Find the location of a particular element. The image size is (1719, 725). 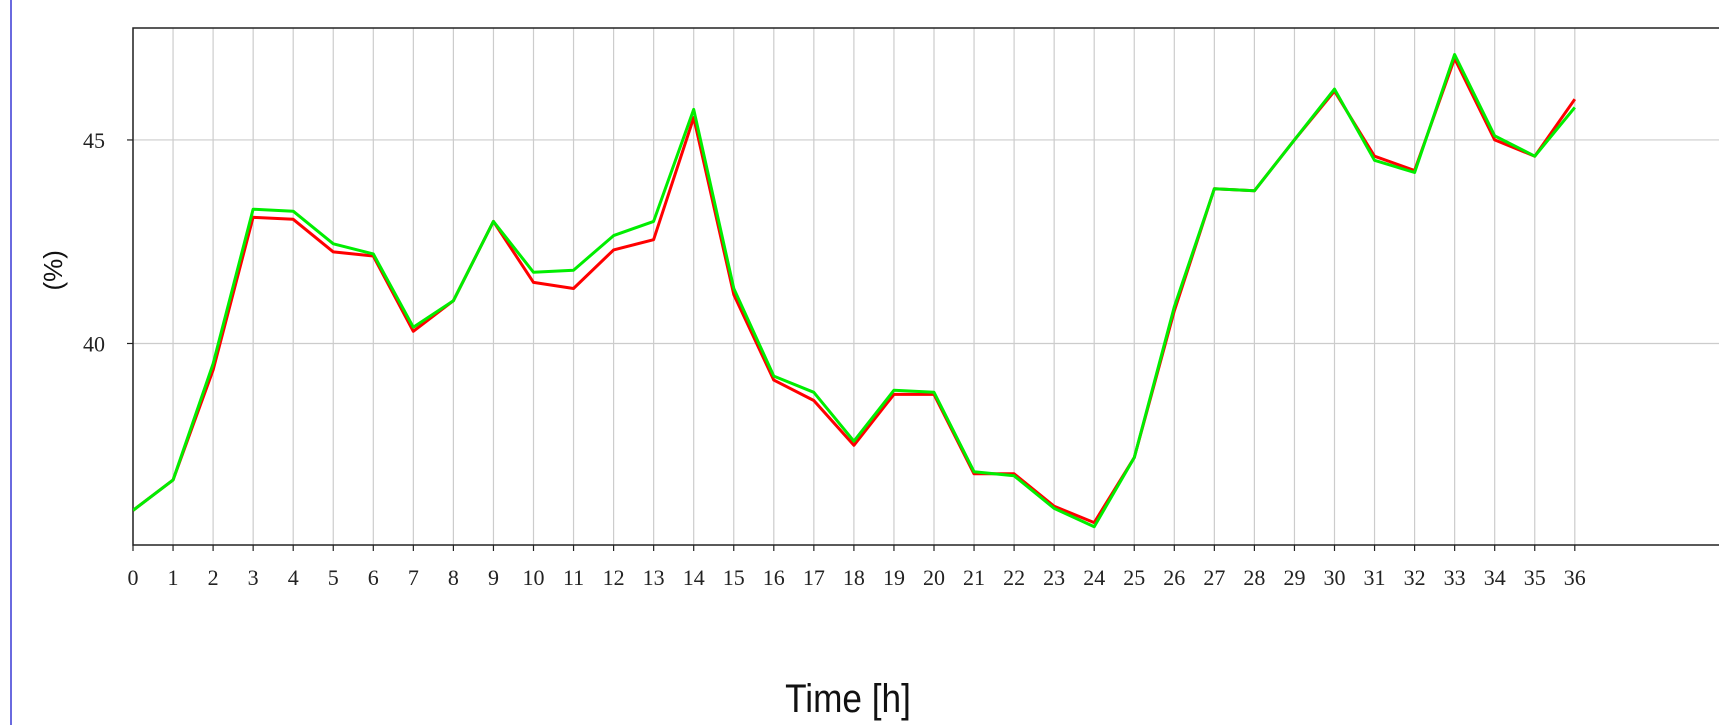

x-tick-label: 29 is located at coordinates (1294, 577).